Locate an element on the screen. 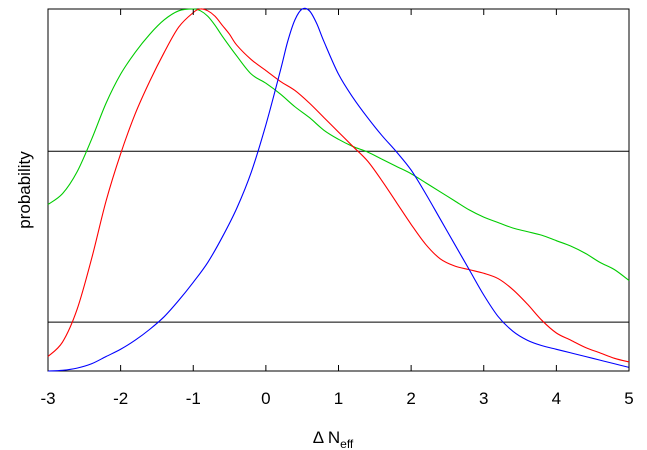  x-tick-label: 3 is located at coordinates (483, 398).